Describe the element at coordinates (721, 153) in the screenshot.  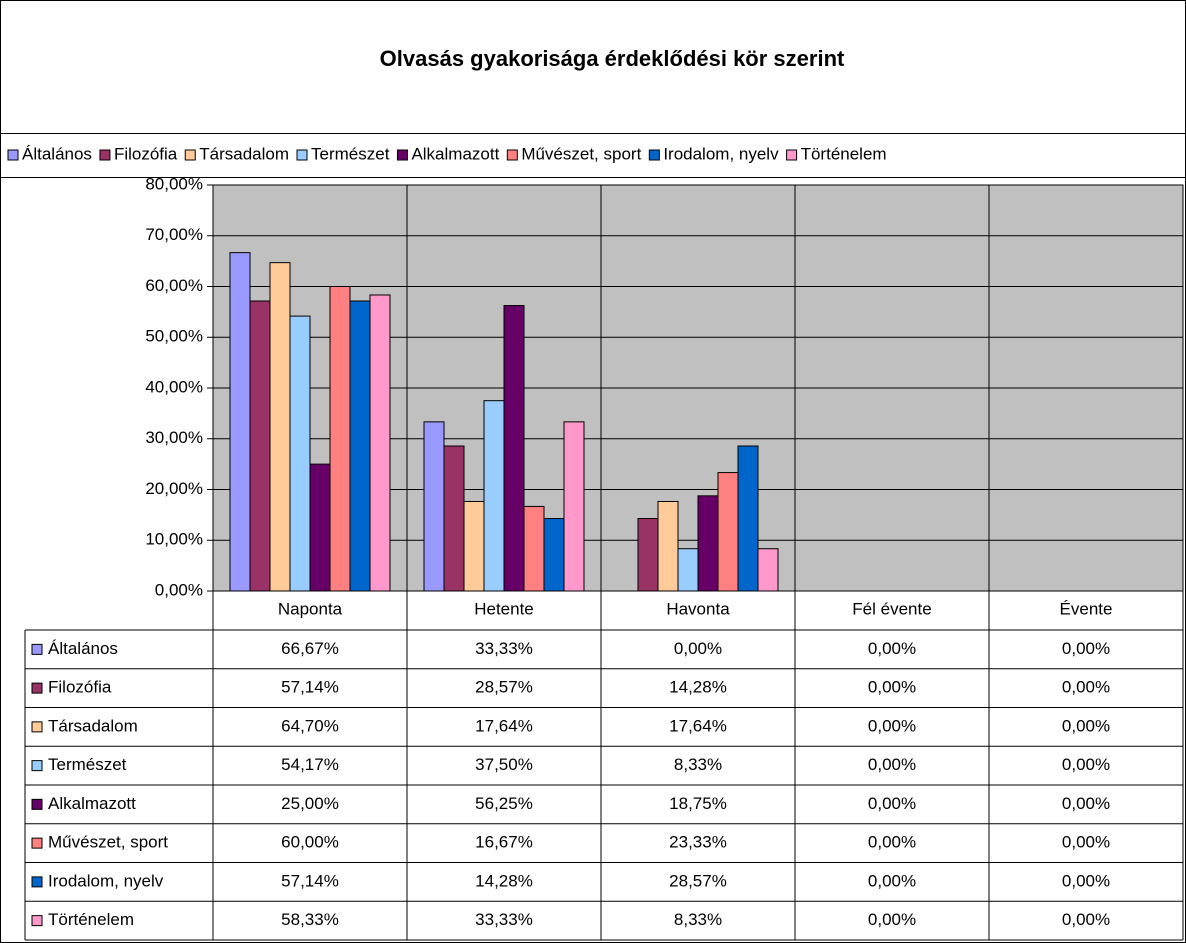
I see `legend-label: Irodalom, nyelv` at that location.